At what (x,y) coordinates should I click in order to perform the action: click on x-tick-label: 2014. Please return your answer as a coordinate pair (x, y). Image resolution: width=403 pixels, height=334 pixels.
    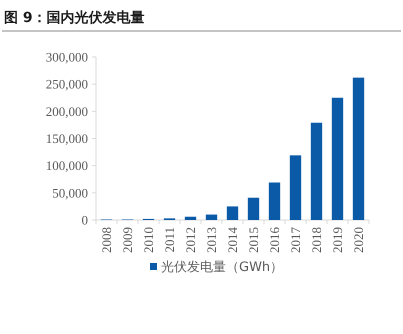
    Looking at the image, I should click on (232, 239).